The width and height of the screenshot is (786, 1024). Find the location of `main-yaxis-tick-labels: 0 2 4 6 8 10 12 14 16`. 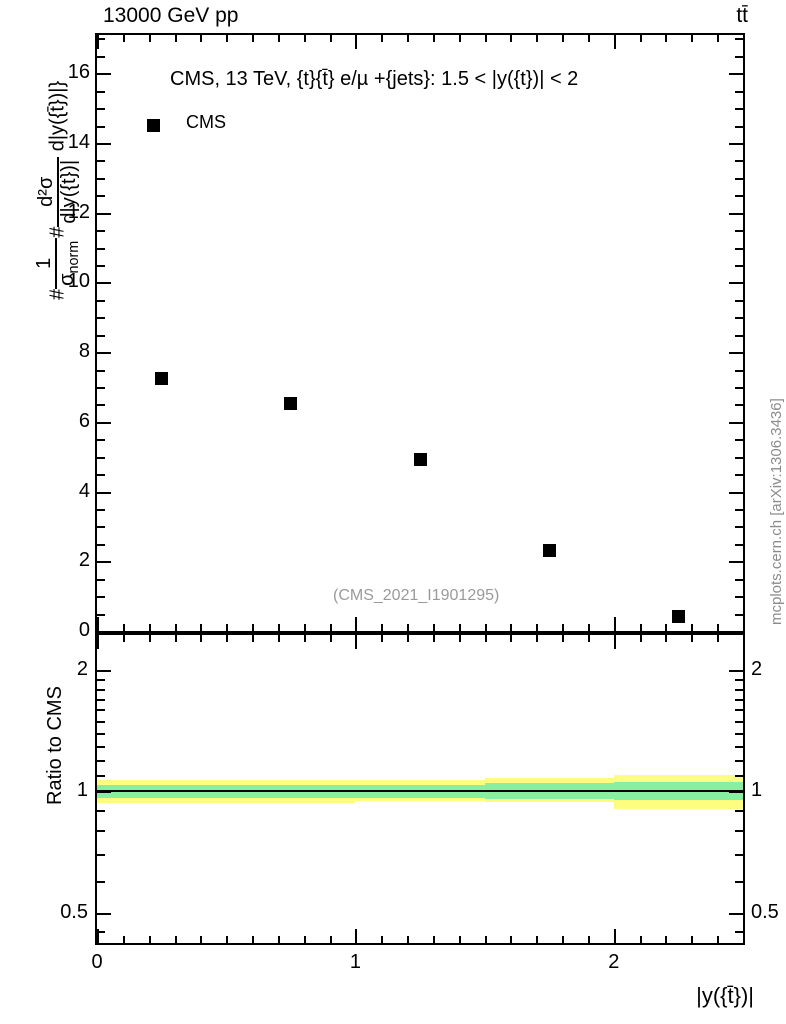

main-yaxis-tick-labels: 0 2 4 6 8 10 12 14 16 is located at coordinates (67, 512).